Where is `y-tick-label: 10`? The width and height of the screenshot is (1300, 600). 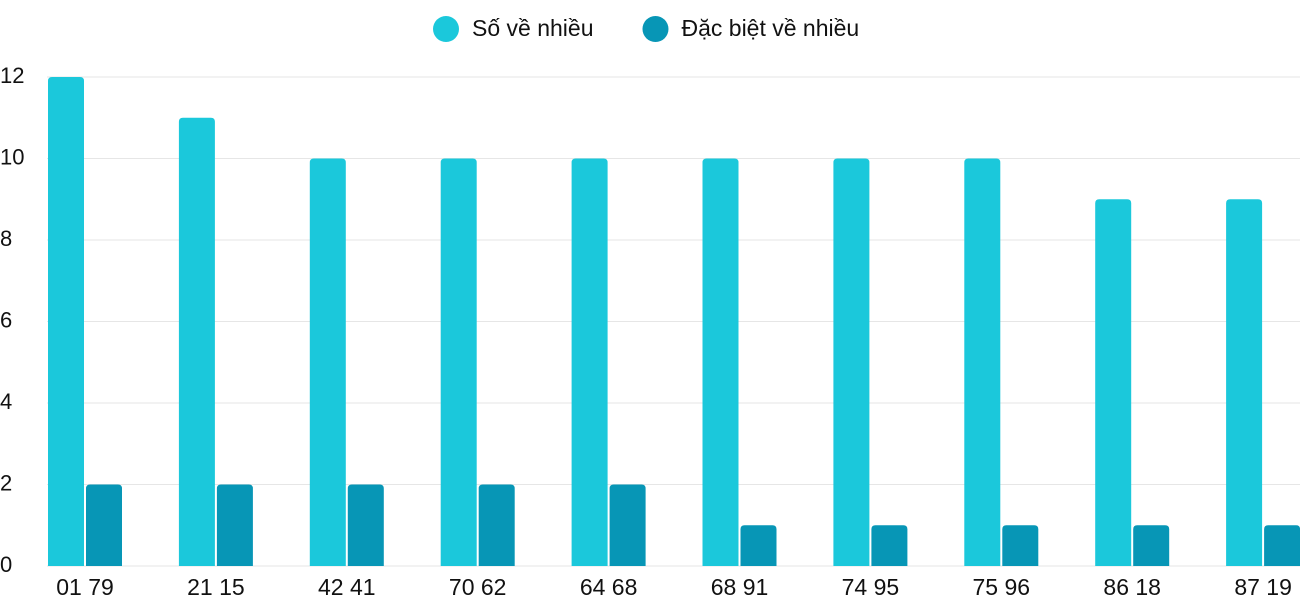 y-tick-label: 10 is located at coordinates (12, 156).